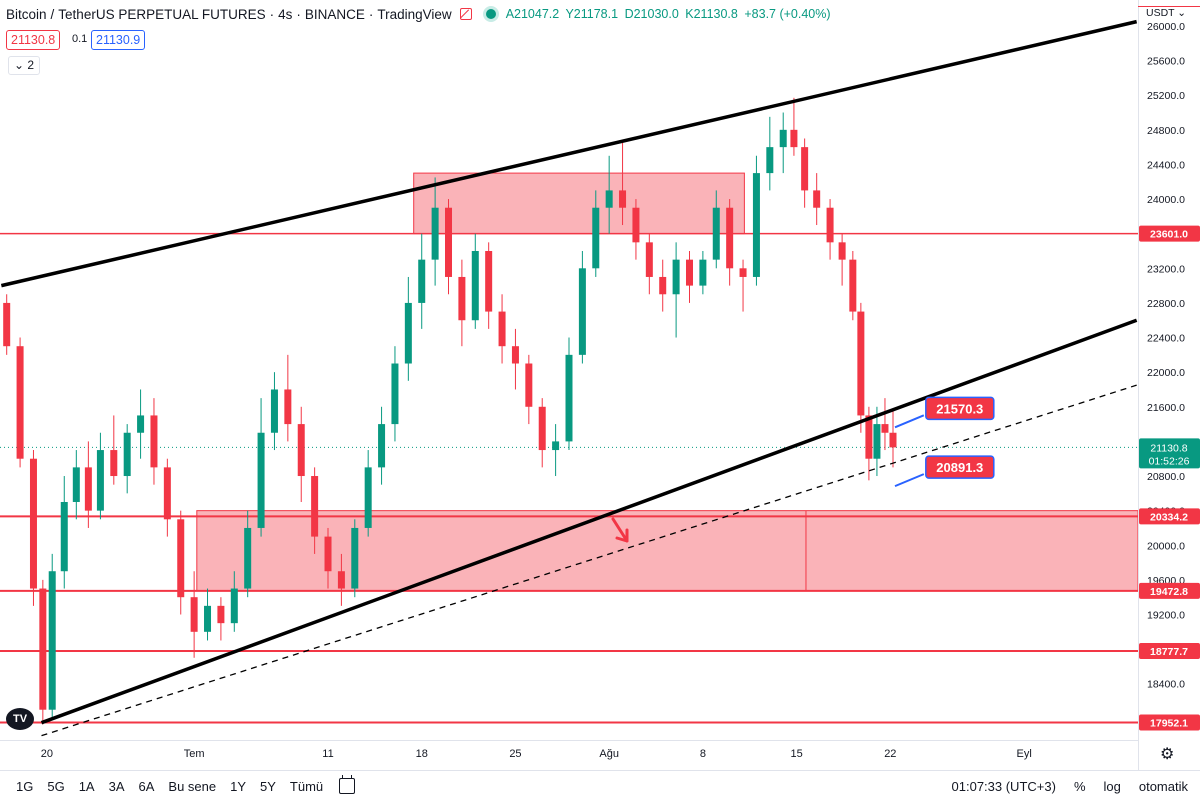 The height and width of the screenshot is (801, 1200). I want to click on price-tick-label: 20000.0, so click(1166, 546).